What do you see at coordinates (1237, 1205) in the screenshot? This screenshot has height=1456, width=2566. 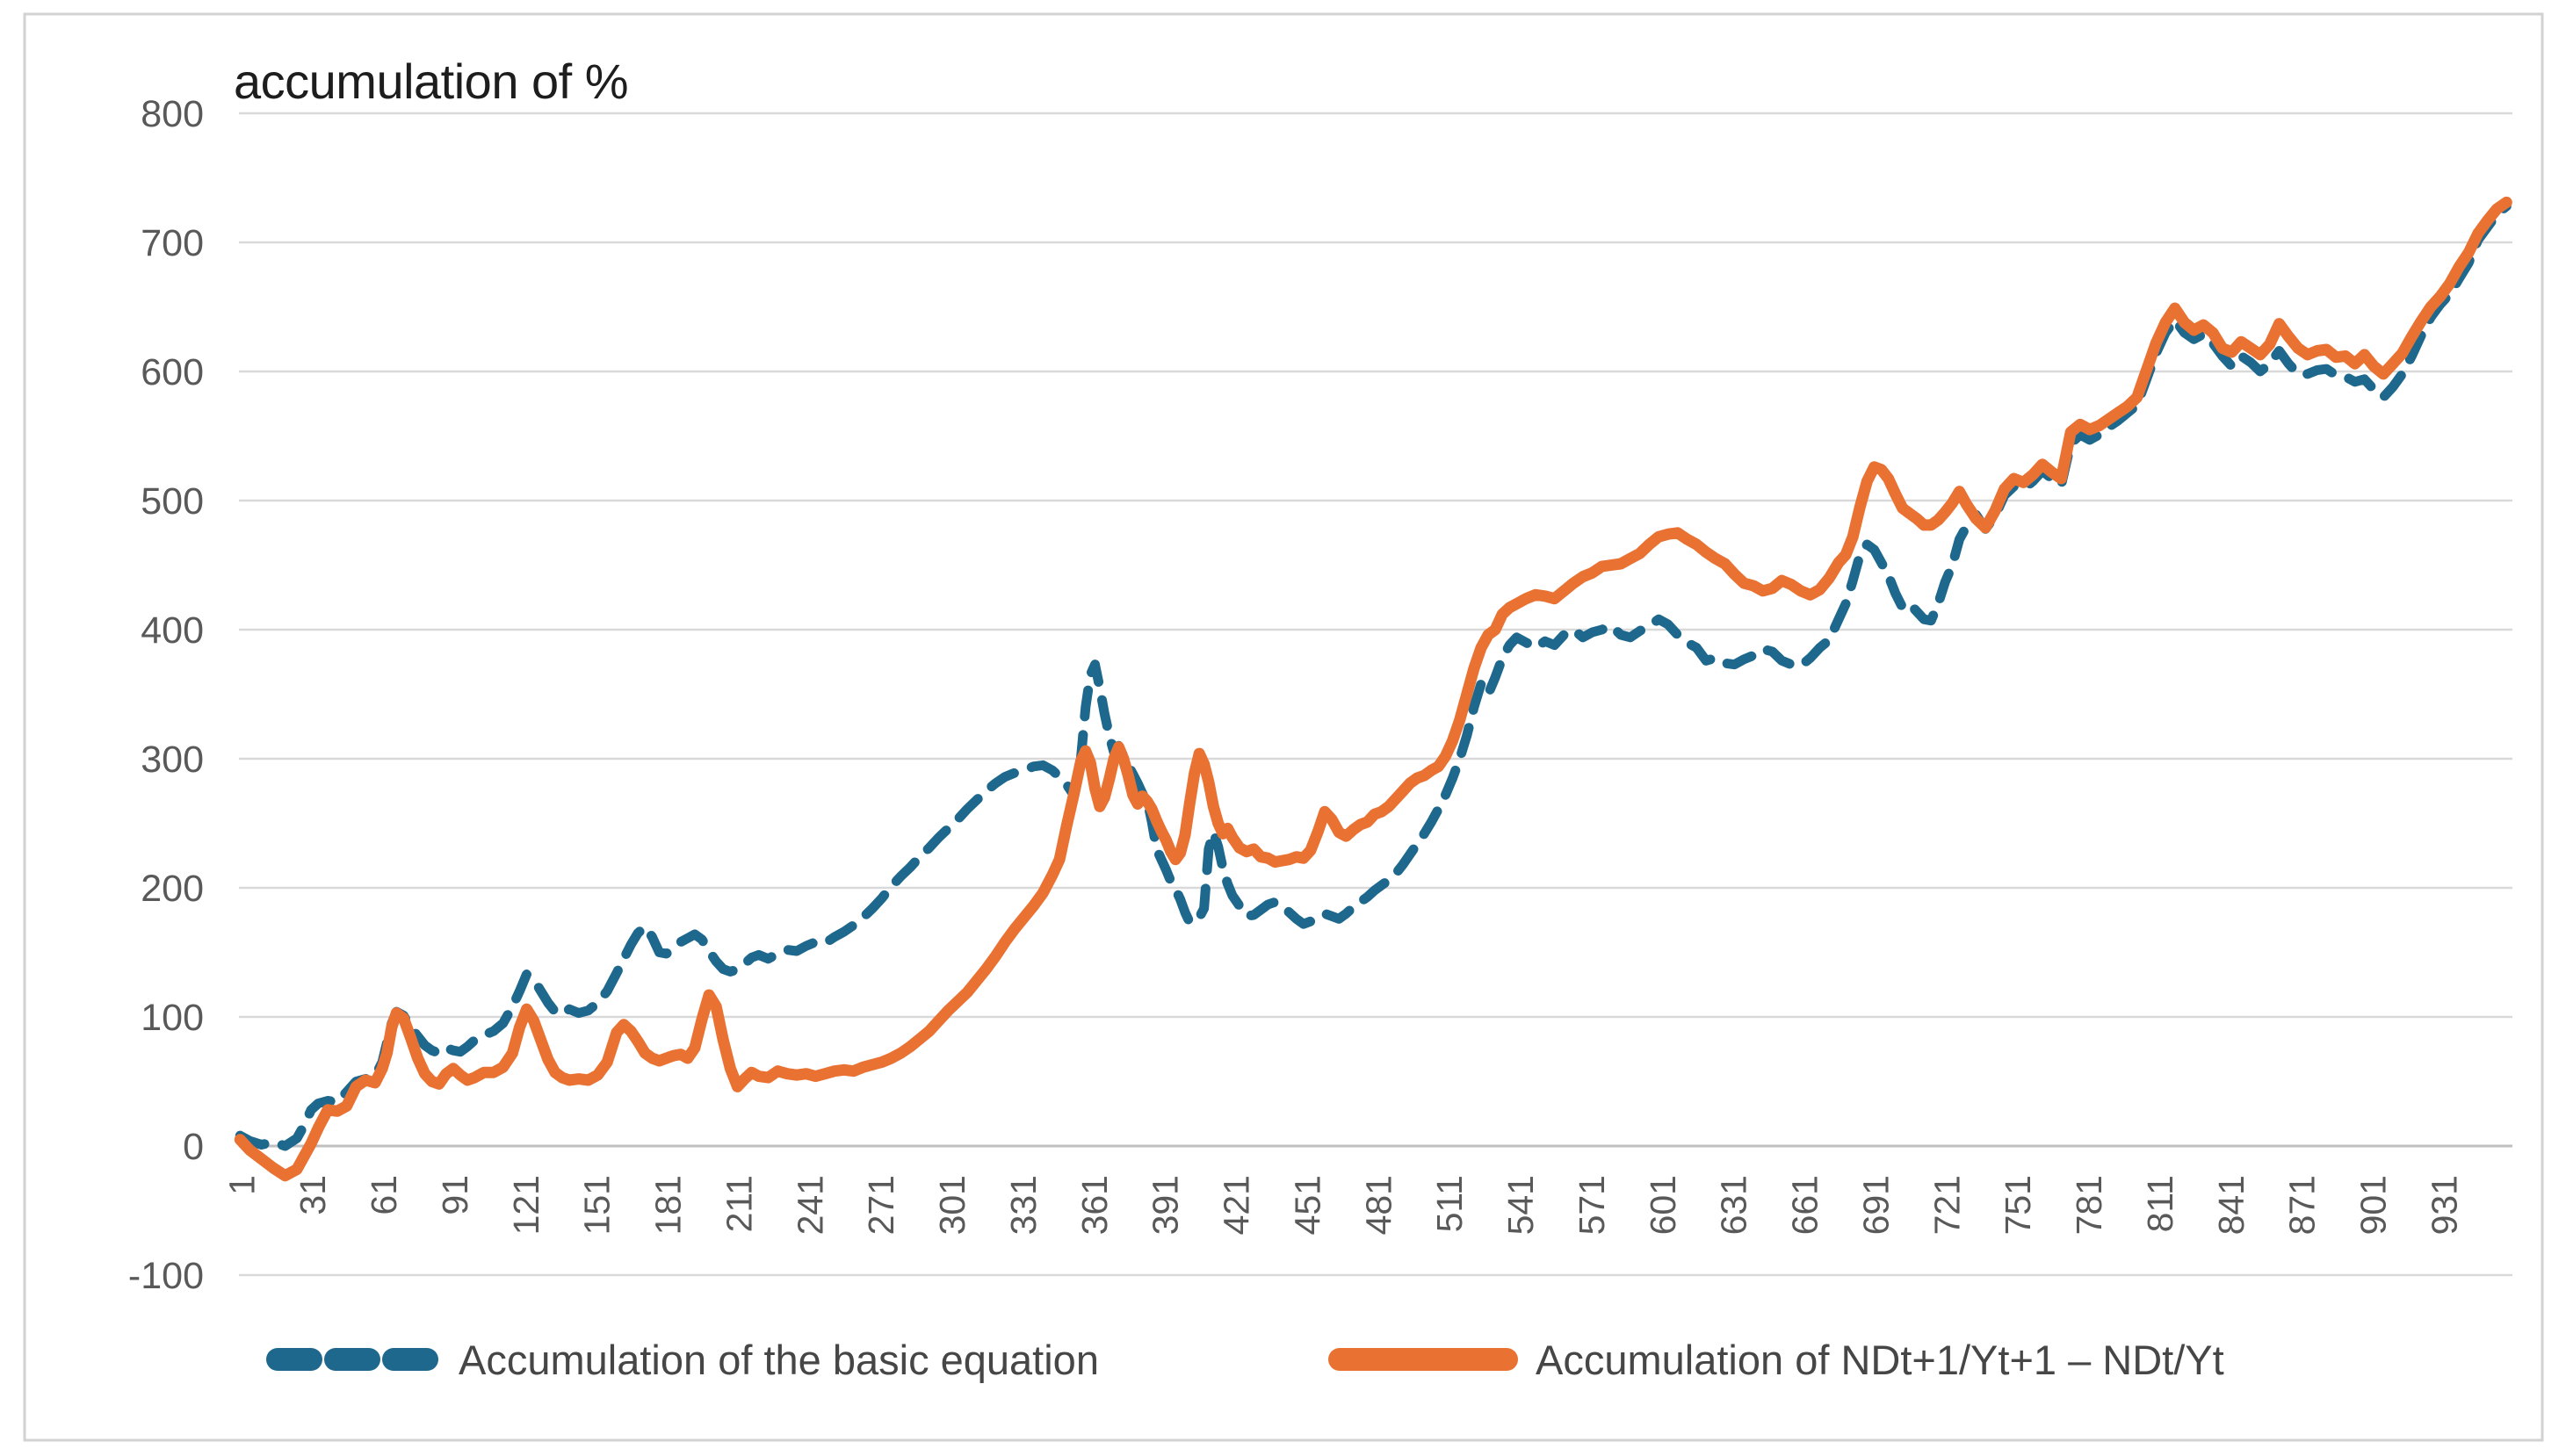 I see `x-tick-label: 421` at bounding box center [1237, 1205].